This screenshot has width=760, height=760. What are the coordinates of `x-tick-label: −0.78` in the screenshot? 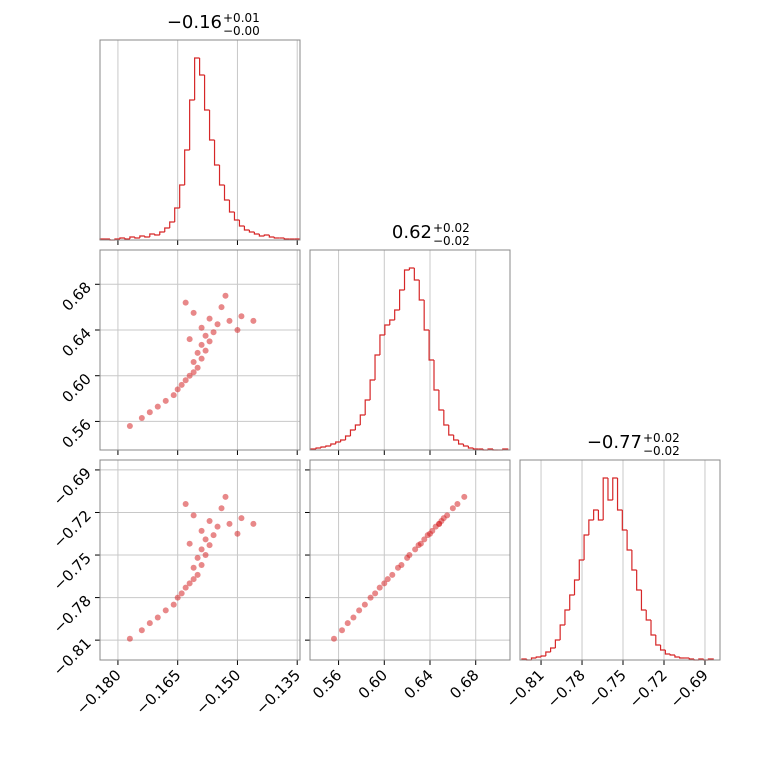 It's located at (566, 688).